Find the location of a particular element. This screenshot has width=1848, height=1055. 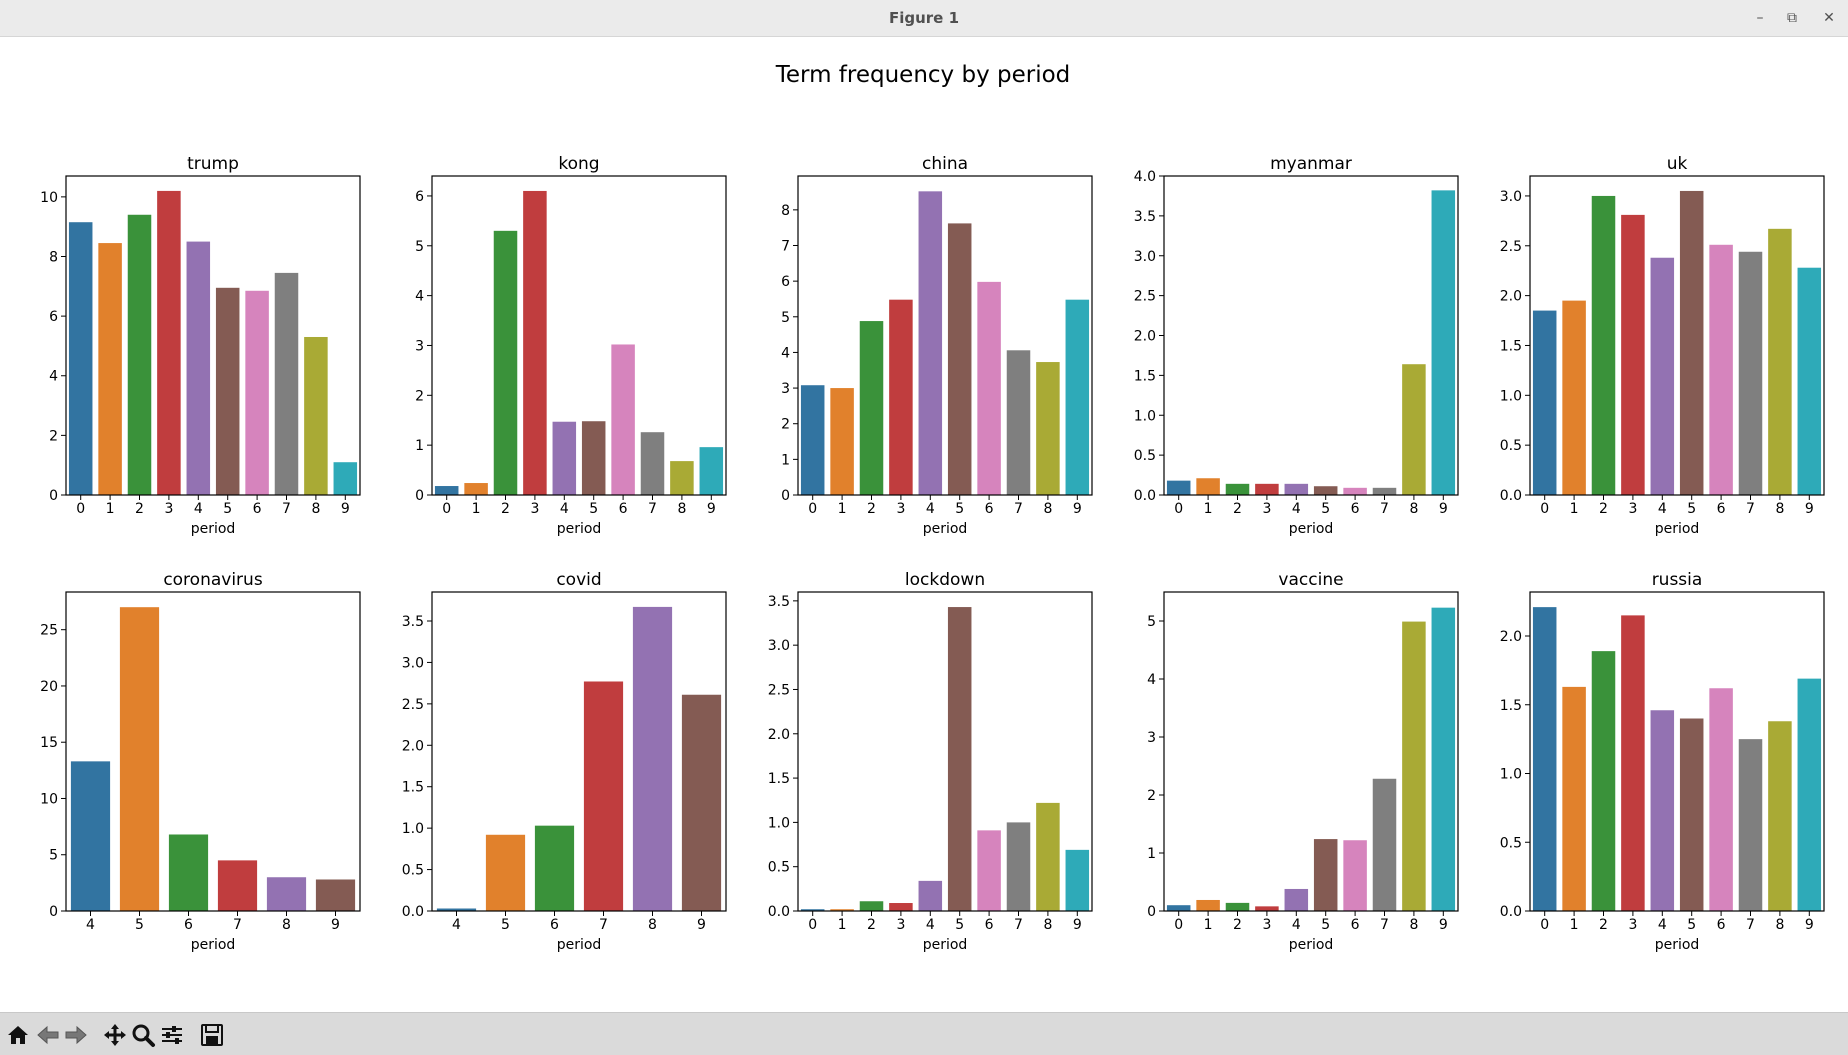

subplot-title: russia is located at coordinates (1677, 580).